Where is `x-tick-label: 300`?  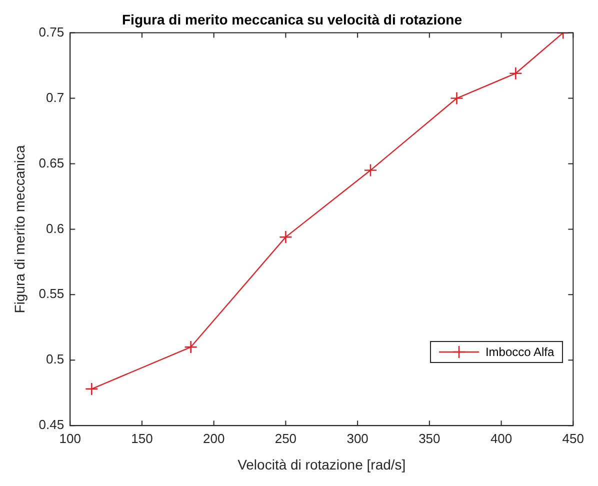
x-tick-label: 300 is located at coordinates (357, 438).